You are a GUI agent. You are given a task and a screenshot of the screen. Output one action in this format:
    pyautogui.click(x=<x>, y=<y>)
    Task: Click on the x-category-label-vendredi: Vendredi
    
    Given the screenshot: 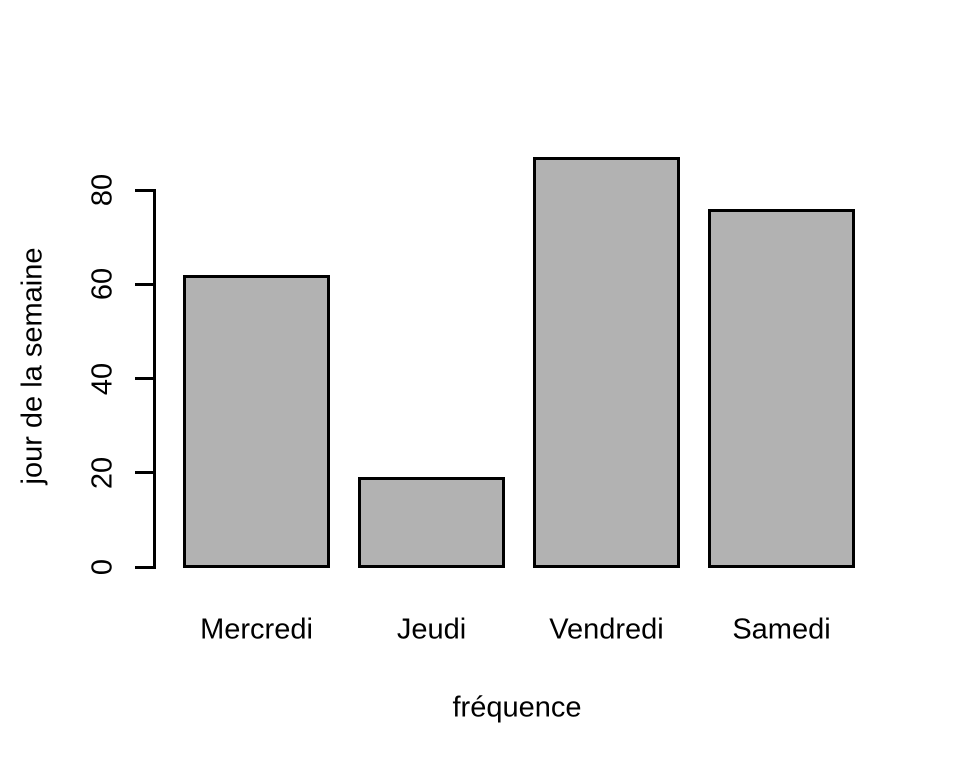 What is the action you would take?
    pyautogui.click(x=606, y=629)
    